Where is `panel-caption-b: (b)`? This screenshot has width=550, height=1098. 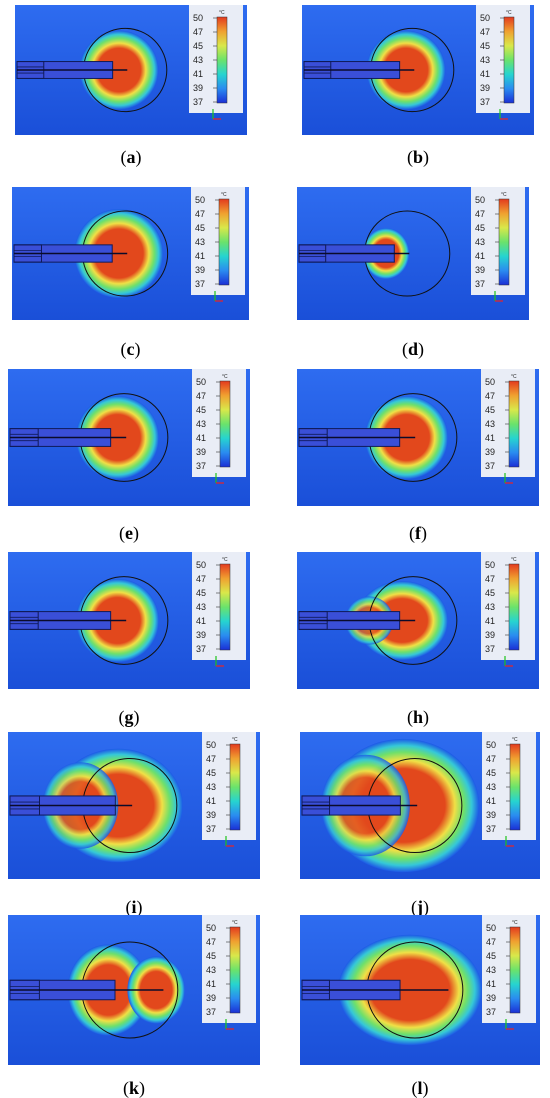
panel-caption-b: (b) is located at coordinates (417, 157).